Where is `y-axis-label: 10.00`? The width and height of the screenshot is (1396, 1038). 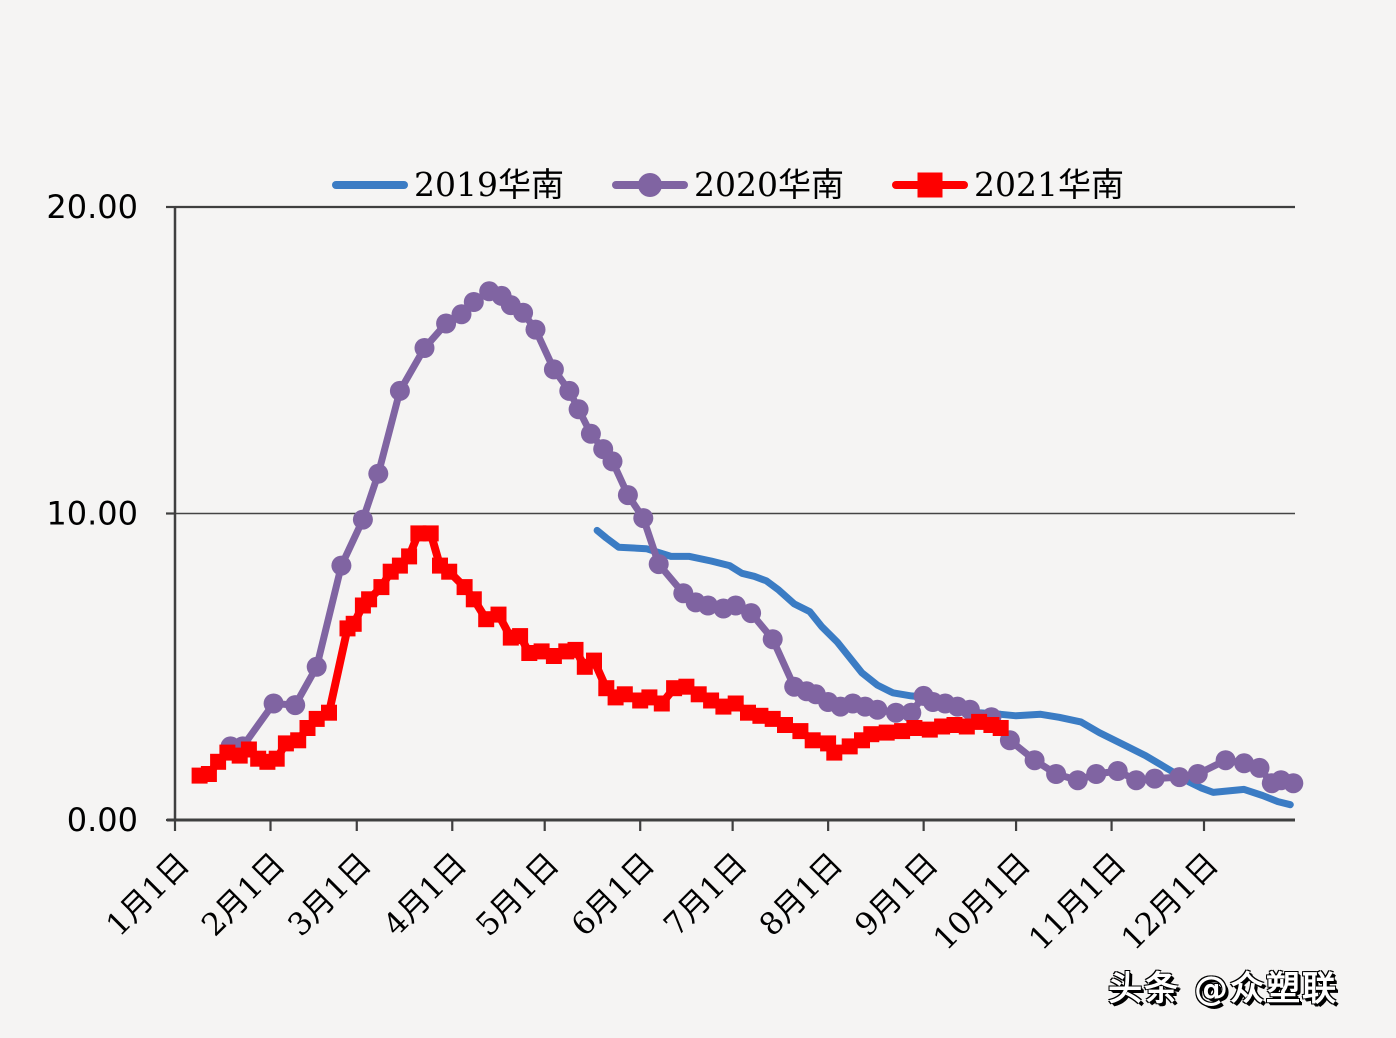
y-axis-label: 10.00 is located at coordinates (92, 514).